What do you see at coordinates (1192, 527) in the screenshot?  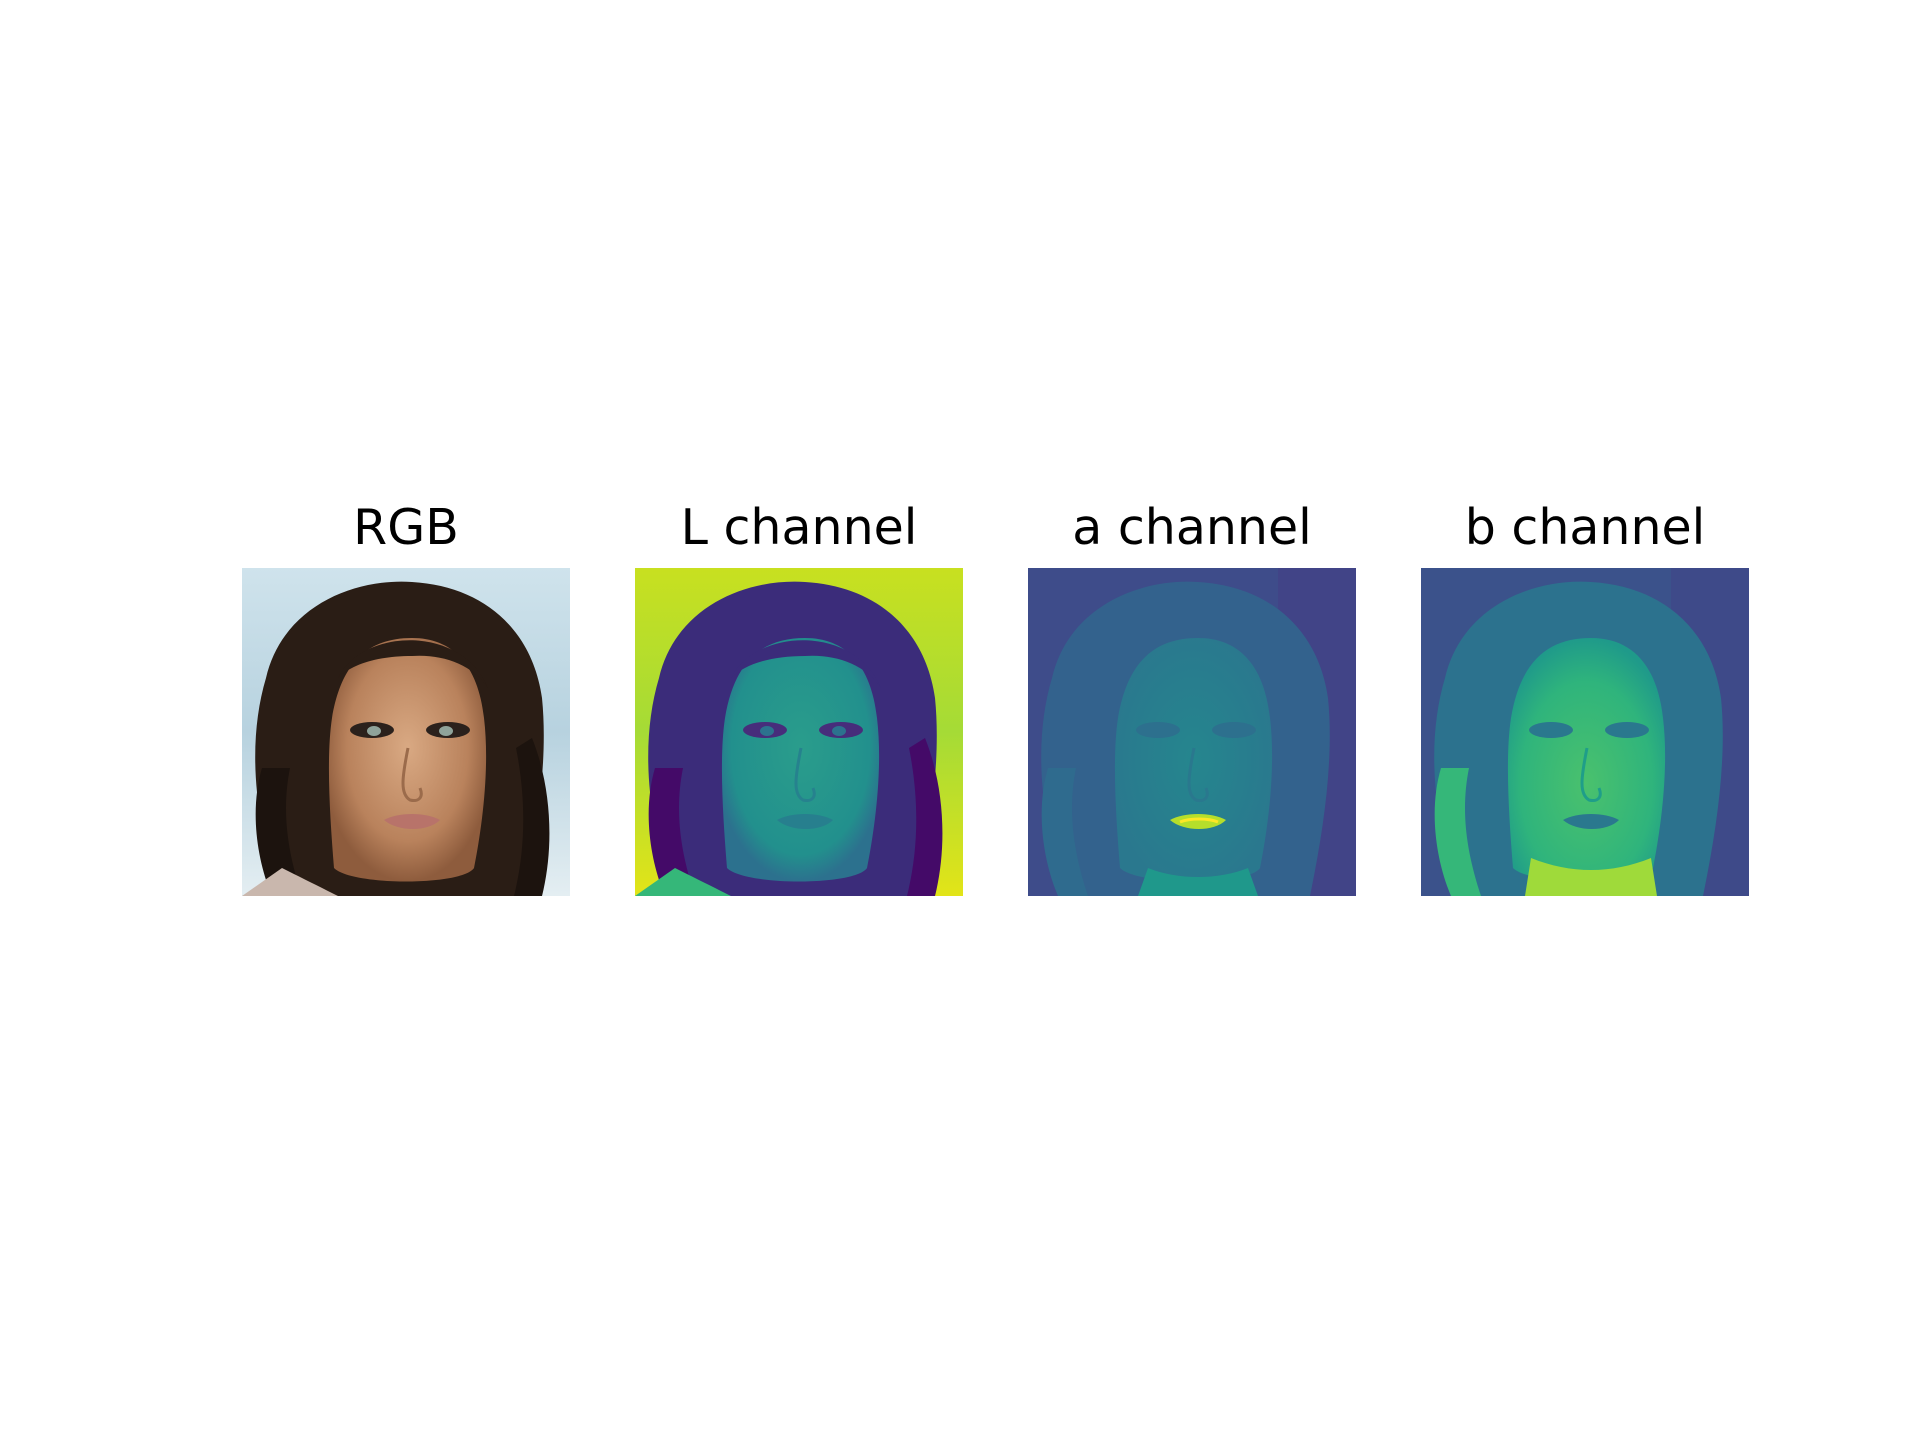 I see `panel-title-a-channel: a channel` at bounding box center [1192, 527].